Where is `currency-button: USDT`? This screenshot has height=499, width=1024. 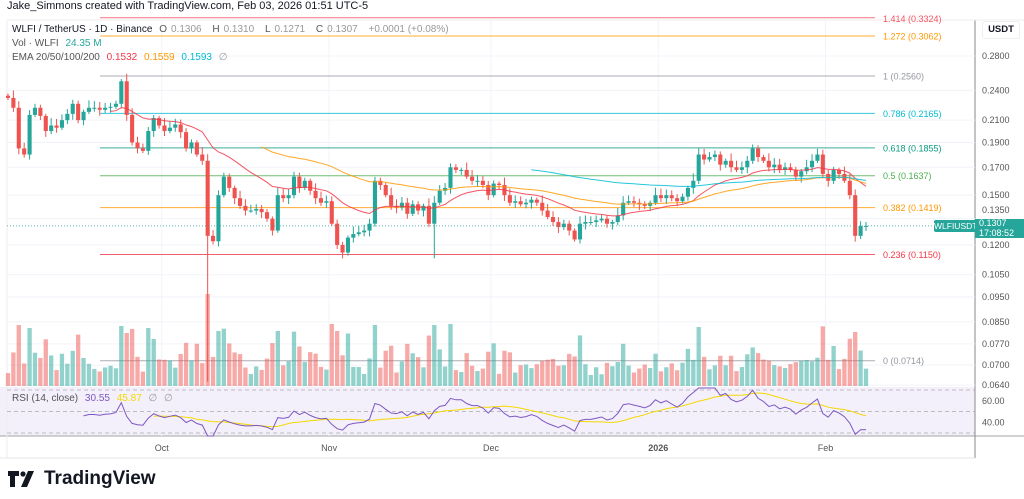 currency-button: USDT is located at coordinates (1001, 30).